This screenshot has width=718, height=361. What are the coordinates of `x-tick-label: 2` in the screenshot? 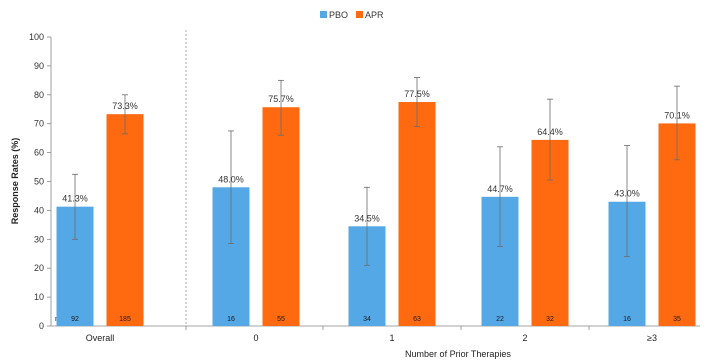 It's located at (524, 338).